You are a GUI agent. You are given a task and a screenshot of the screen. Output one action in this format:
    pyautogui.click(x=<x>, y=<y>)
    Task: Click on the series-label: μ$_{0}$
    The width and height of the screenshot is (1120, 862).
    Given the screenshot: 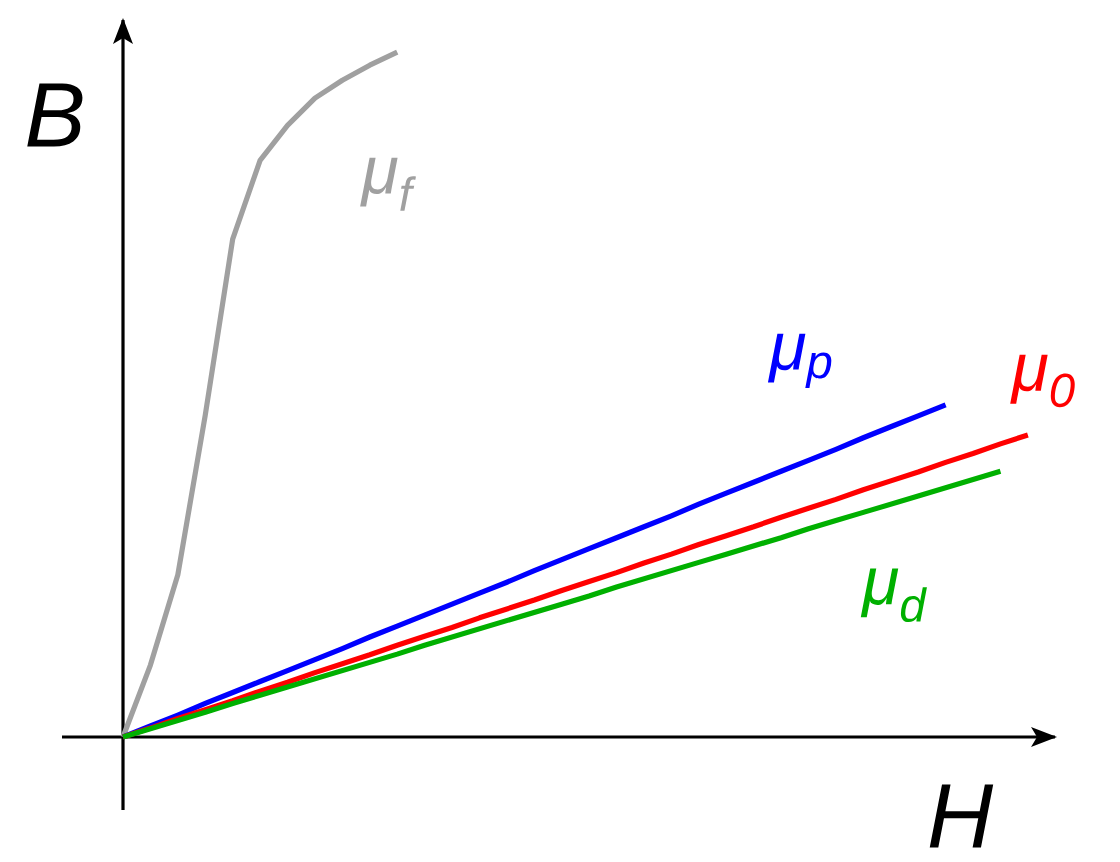 What is the action you would take?
    pyautogui.click(x=1042, y=381)
    